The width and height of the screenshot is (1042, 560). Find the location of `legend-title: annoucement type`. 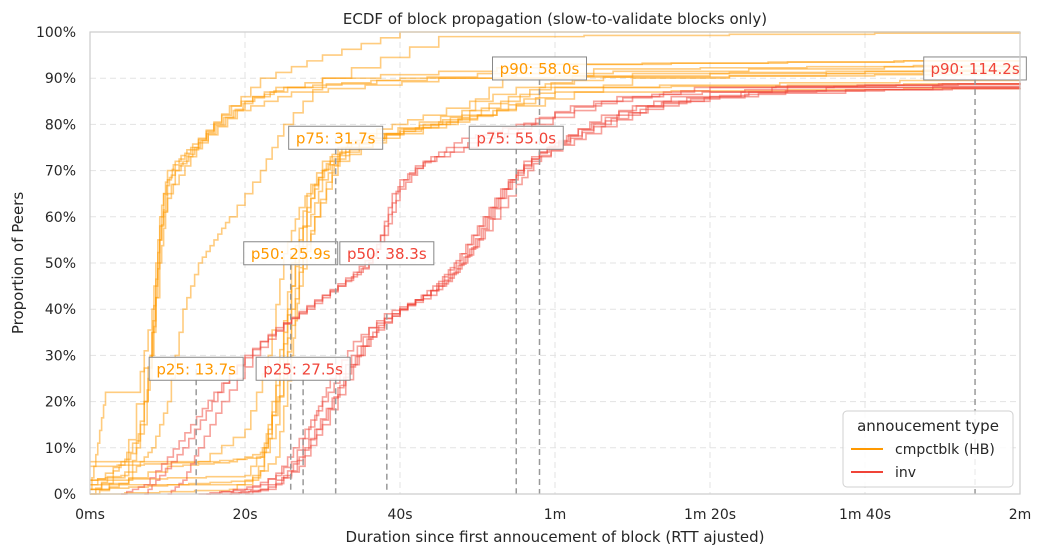

legend-title: annoucement type is located at coordinates (928, 426).